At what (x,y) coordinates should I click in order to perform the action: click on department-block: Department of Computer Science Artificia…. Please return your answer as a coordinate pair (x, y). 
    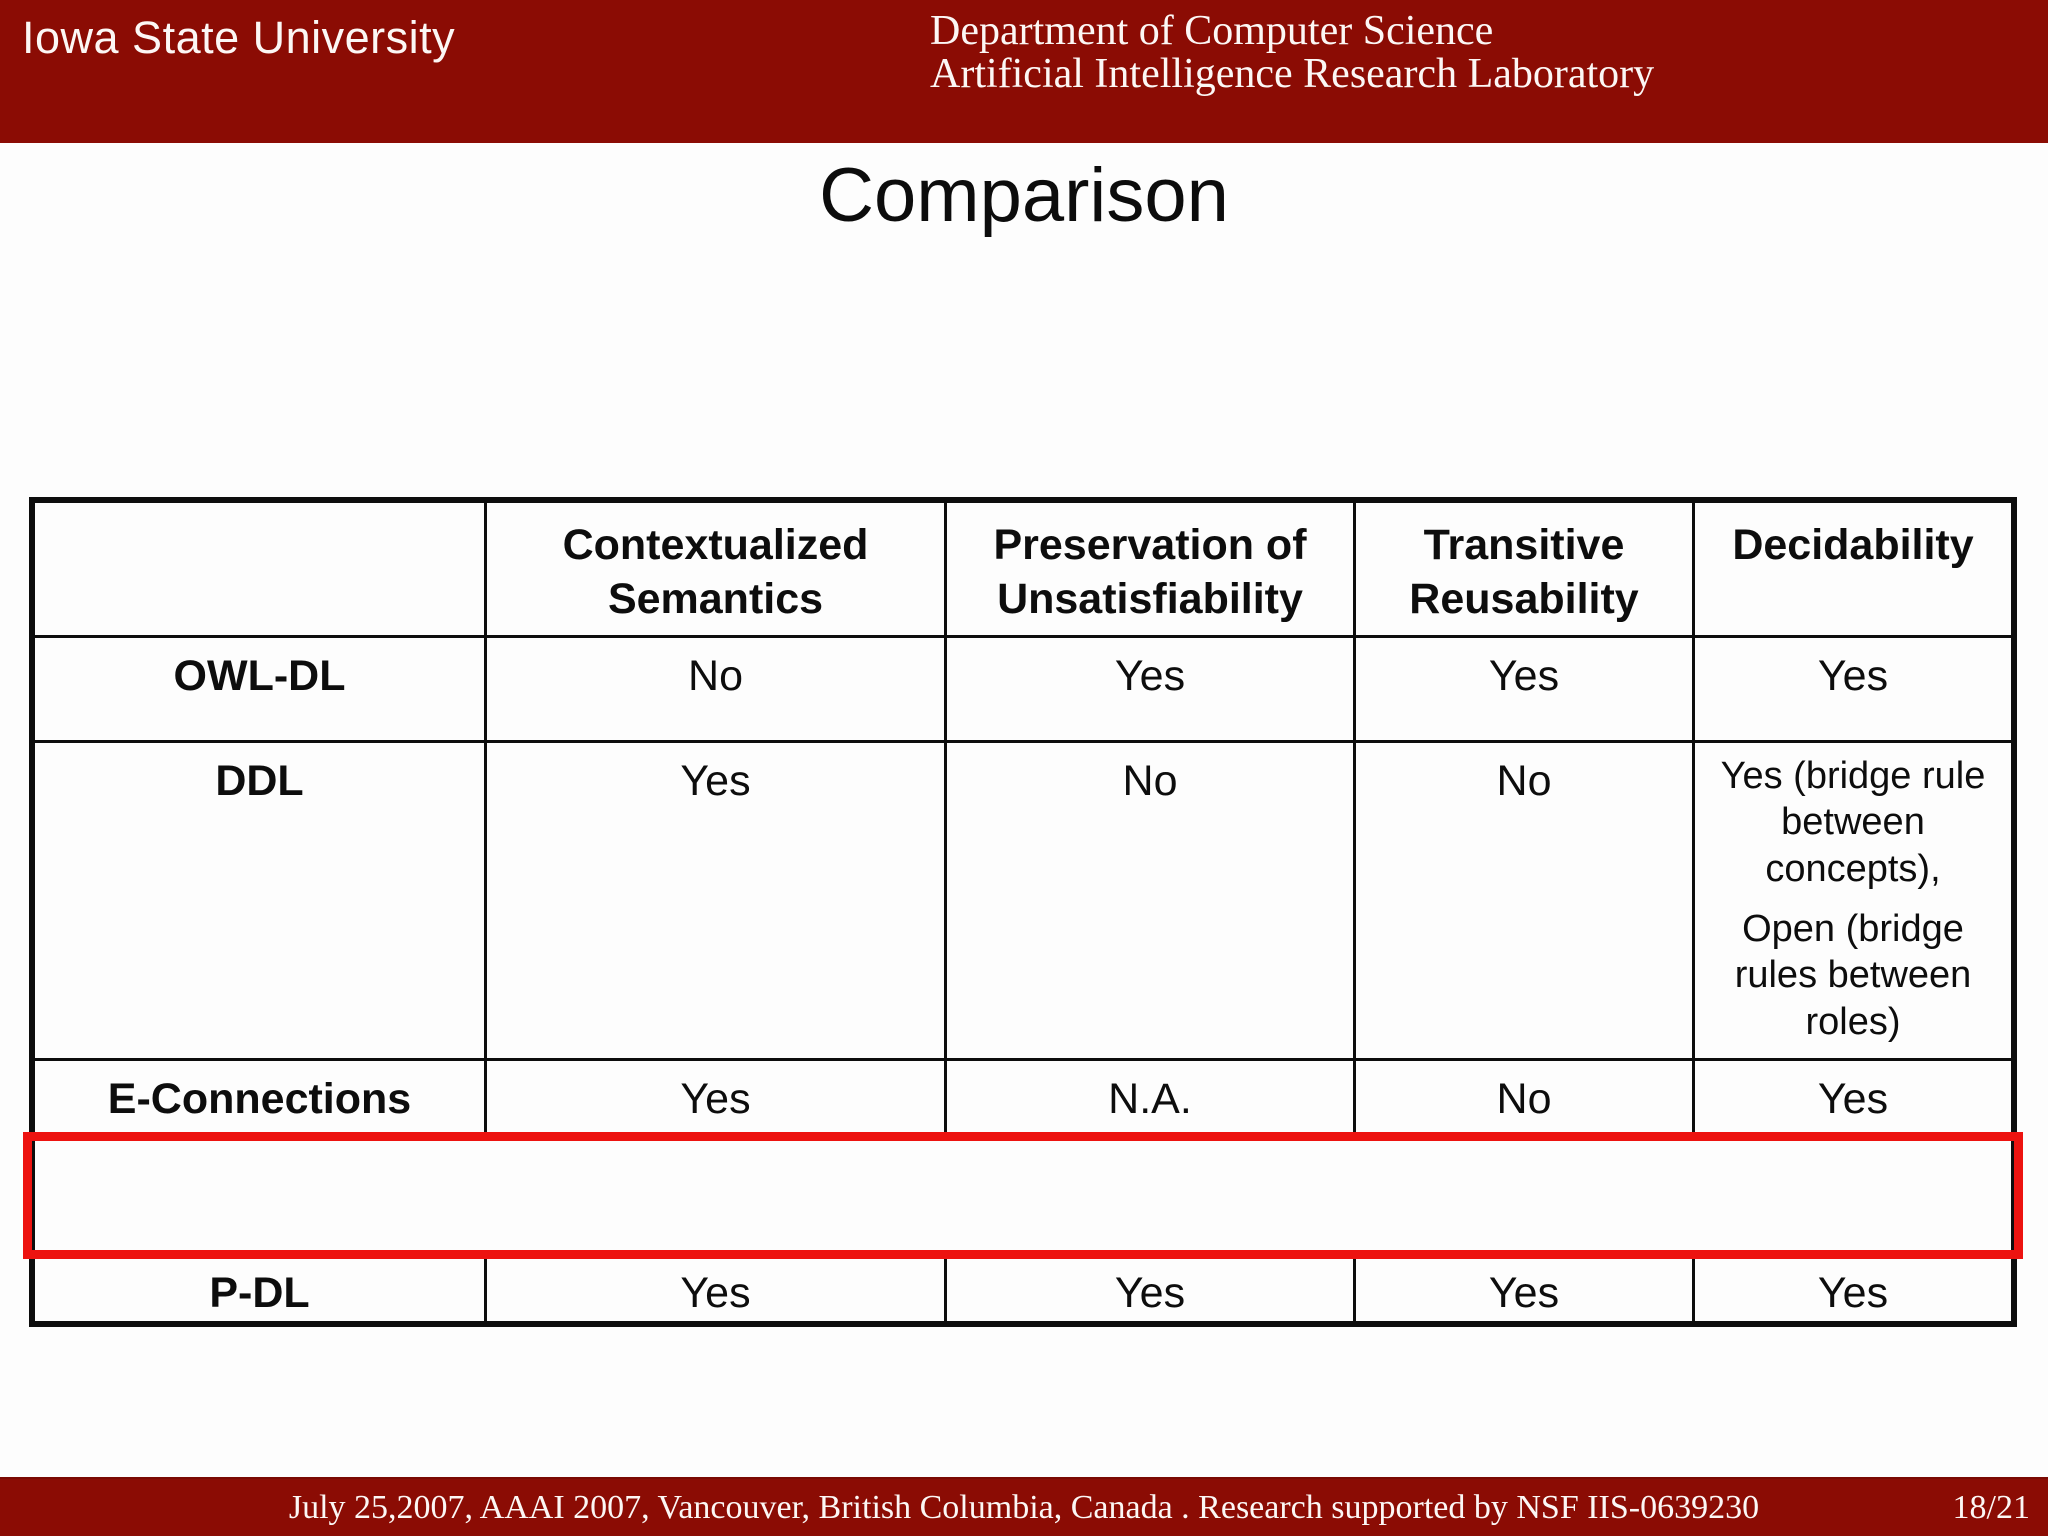
    Looking at the image, I should click on (1292, 53).